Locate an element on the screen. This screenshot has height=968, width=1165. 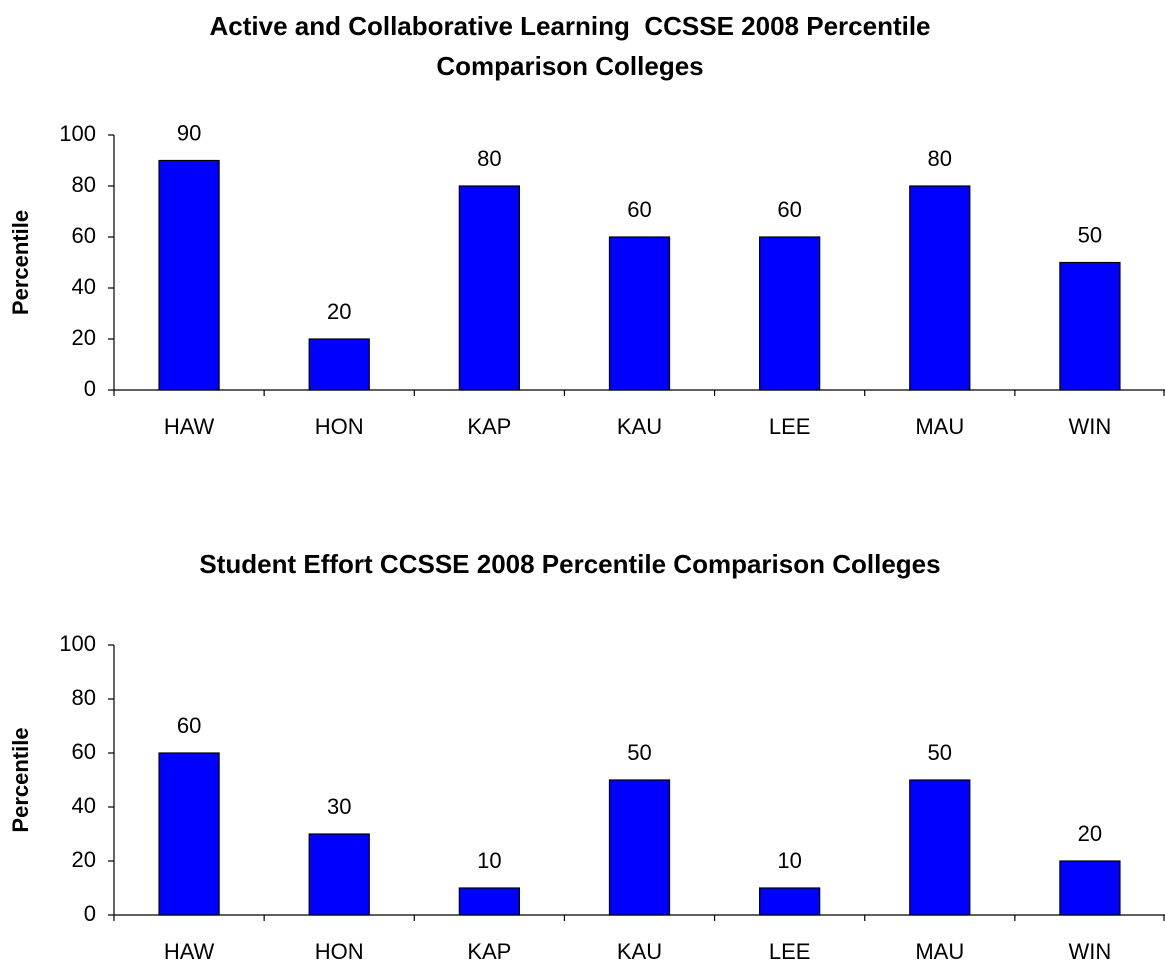
value-label: 30 is located at coordinates (339, 806).